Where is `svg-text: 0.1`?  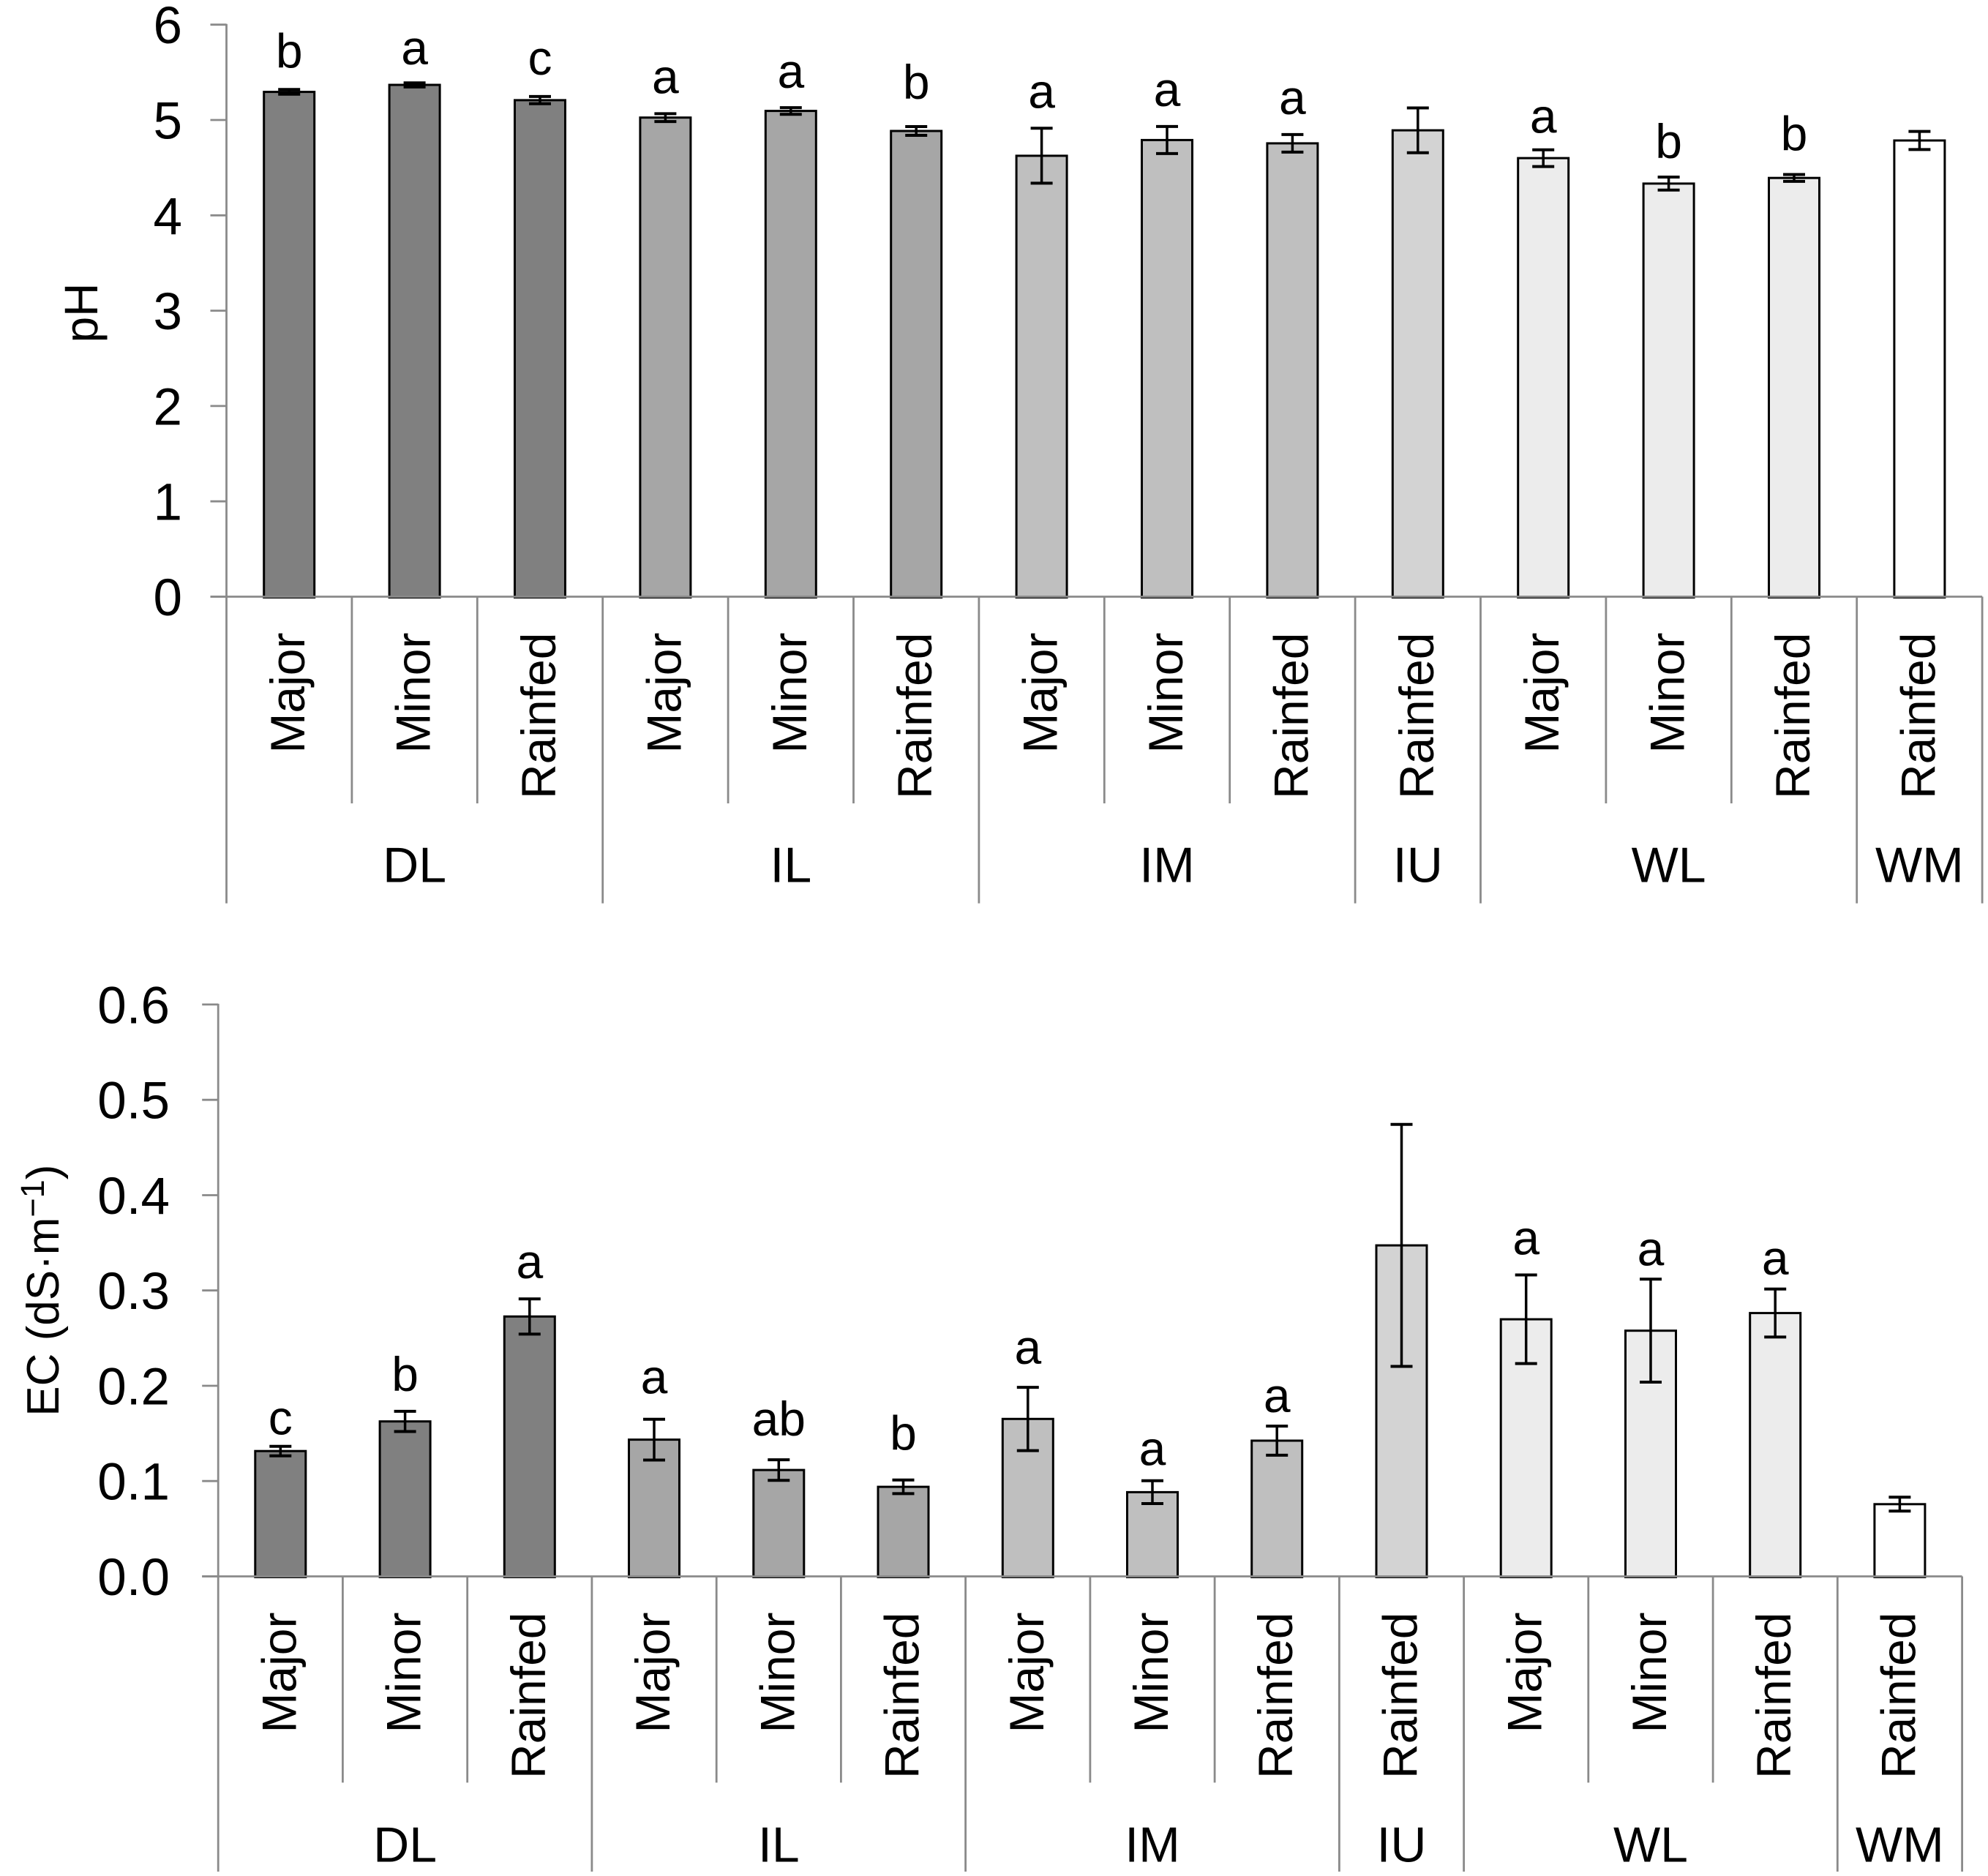
svg-text: 0.1 is located at coordinates (134, 1483).